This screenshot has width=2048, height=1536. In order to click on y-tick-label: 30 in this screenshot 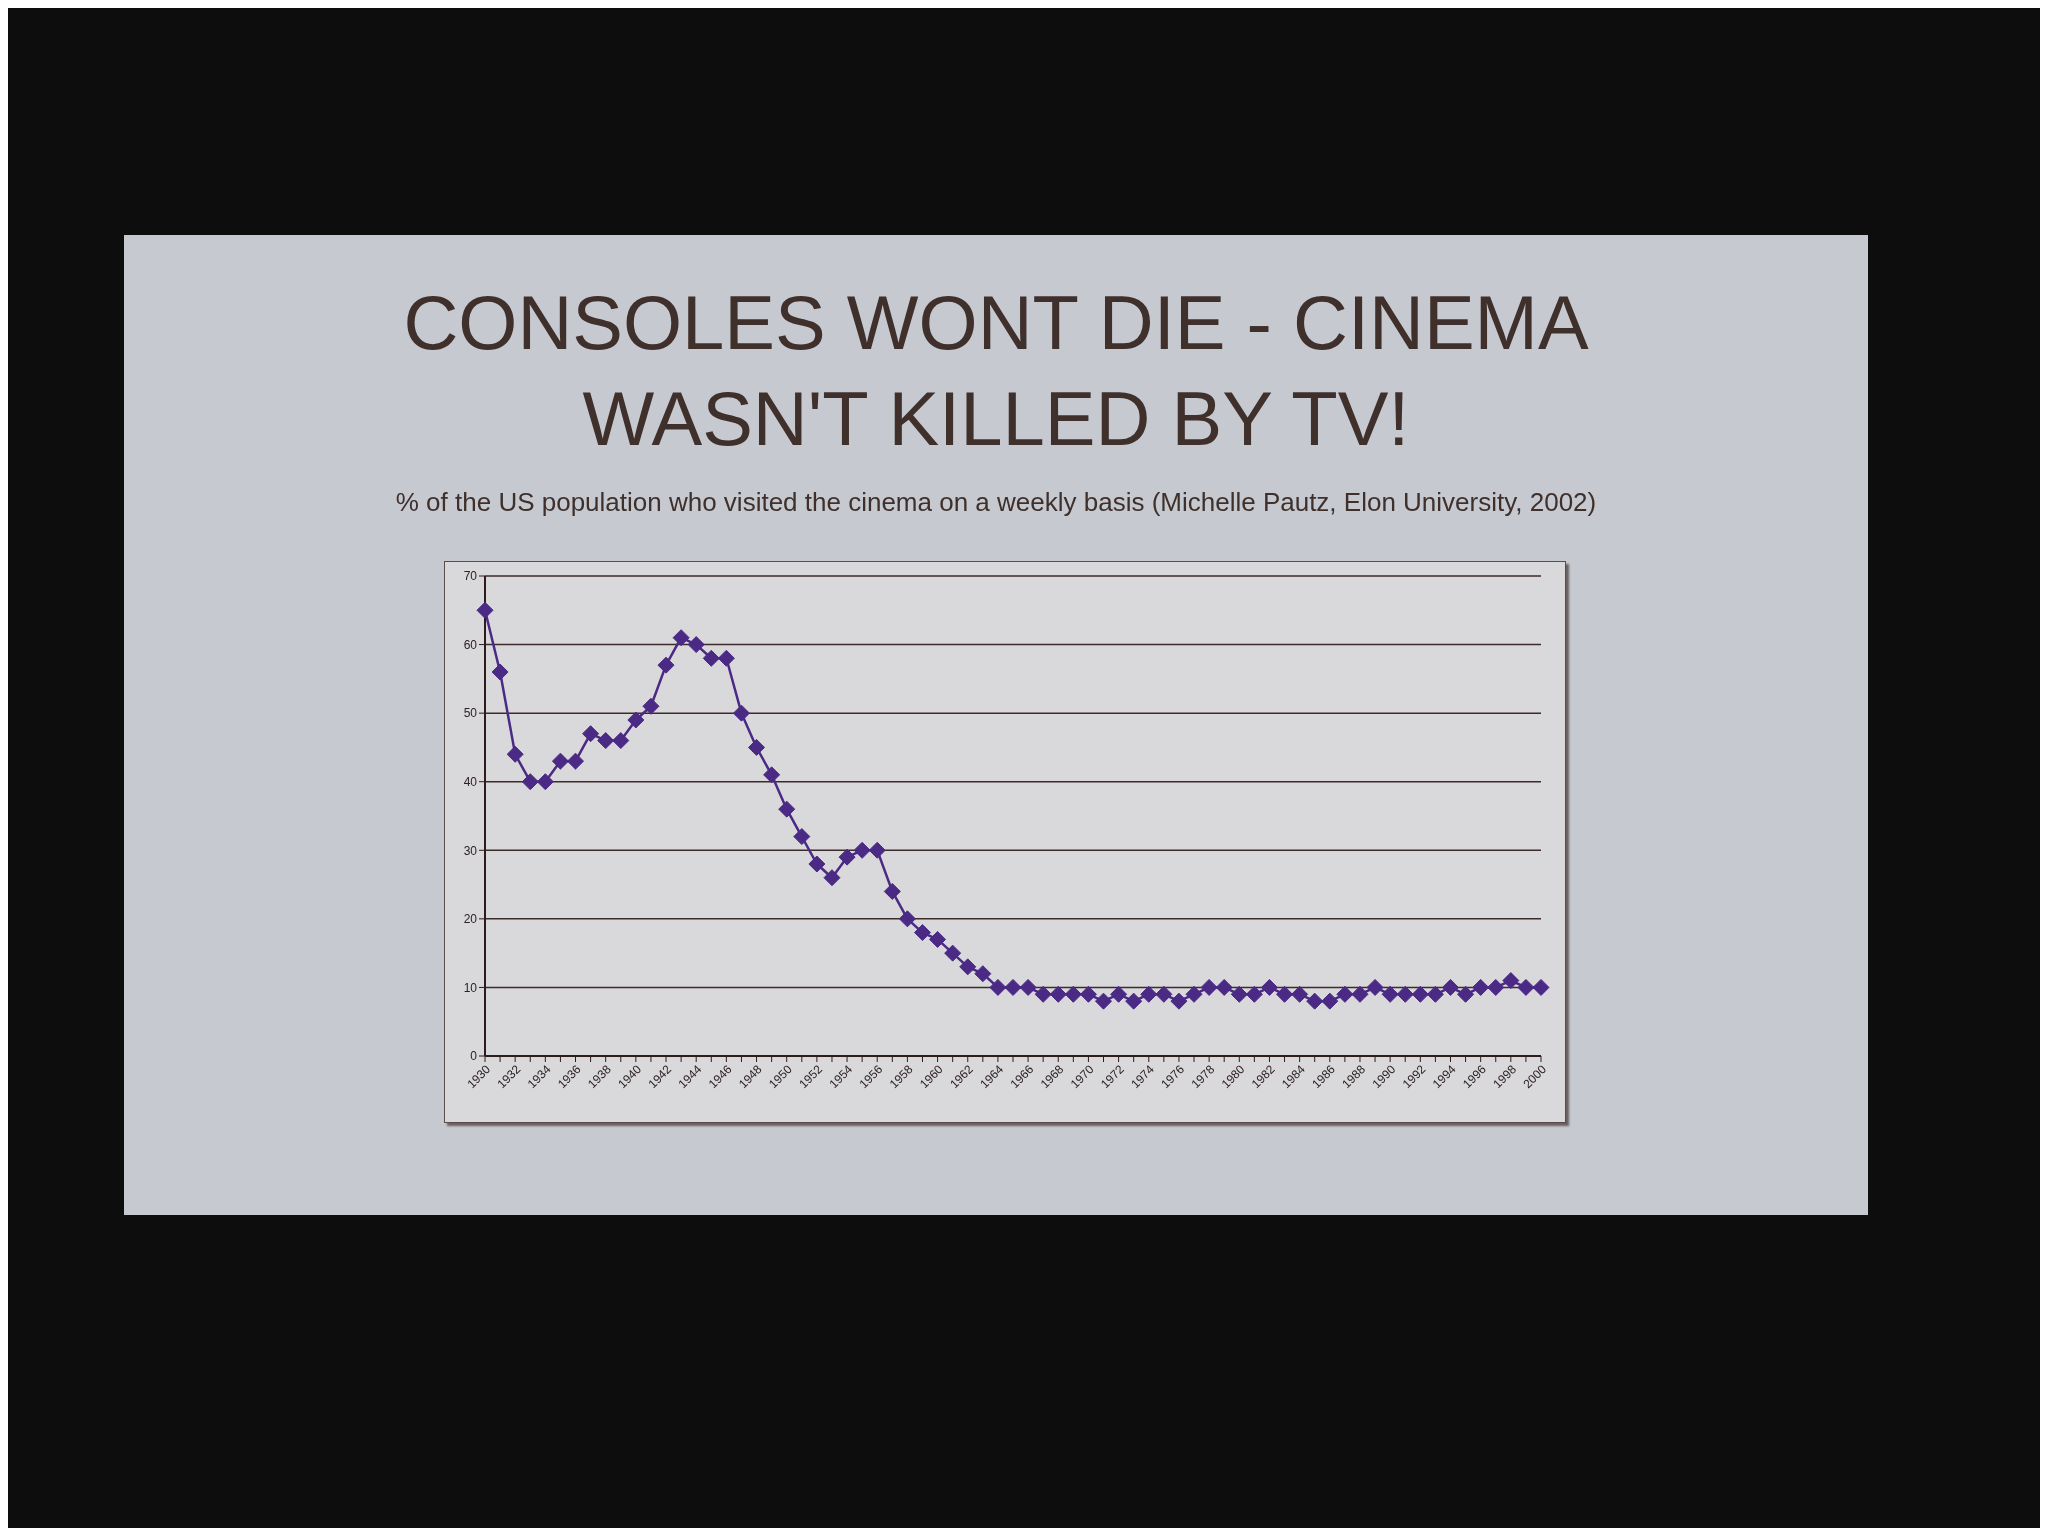, I will do `click(470, 850)`.